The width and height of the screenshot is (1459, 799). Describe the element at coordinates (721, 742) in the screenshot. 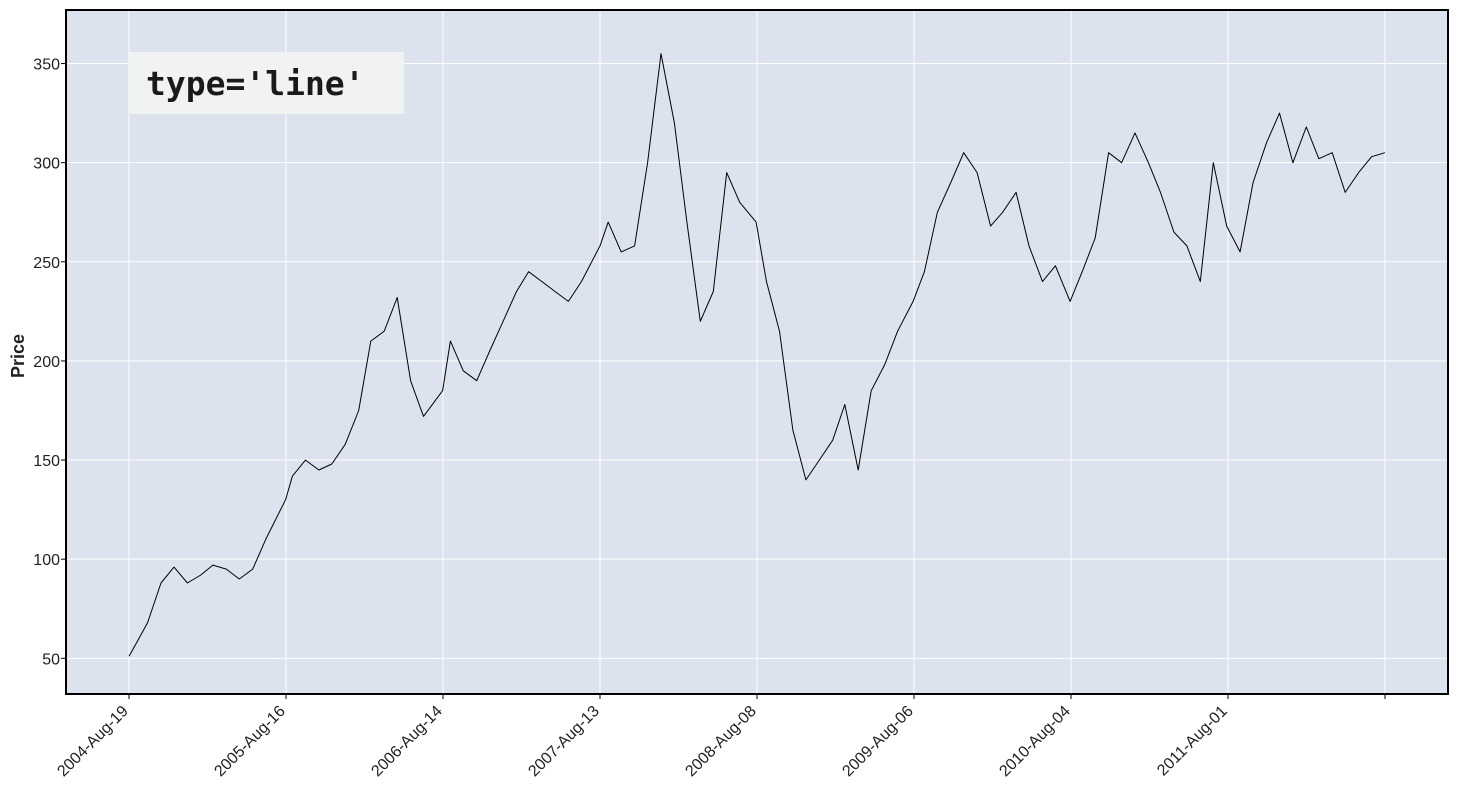

I see `x-tick-label: 2008-Aug-08` at that location.